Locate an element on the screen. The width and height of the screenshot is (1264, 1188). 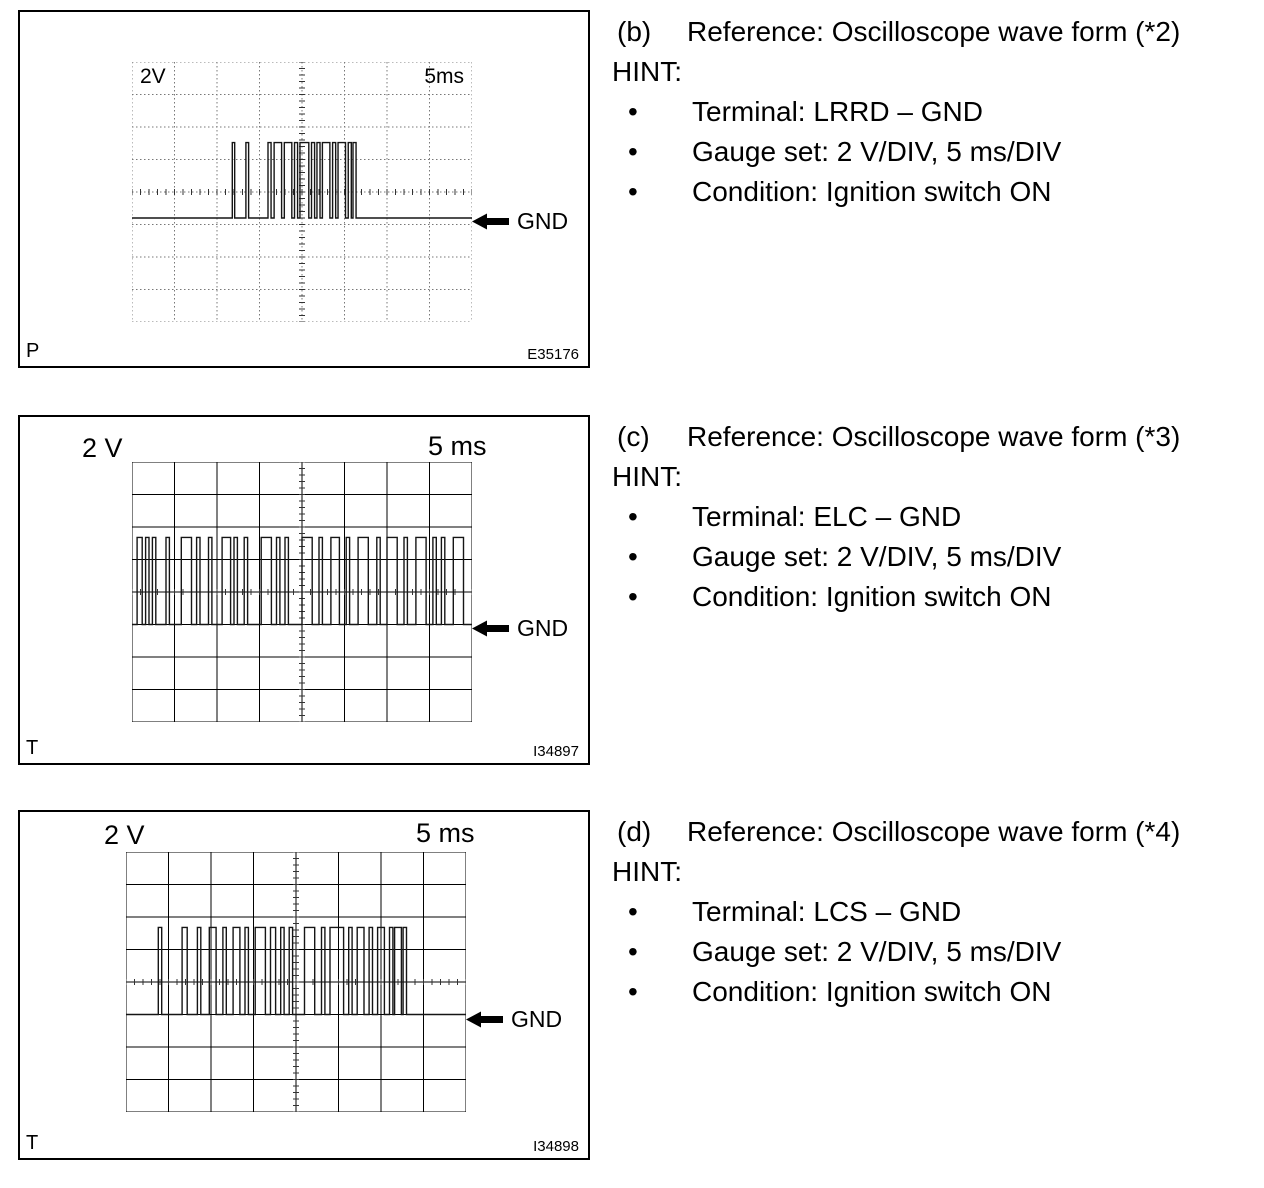
bullet-item: • Terminal: LRRD – GND is located at coordinates (932, 112).